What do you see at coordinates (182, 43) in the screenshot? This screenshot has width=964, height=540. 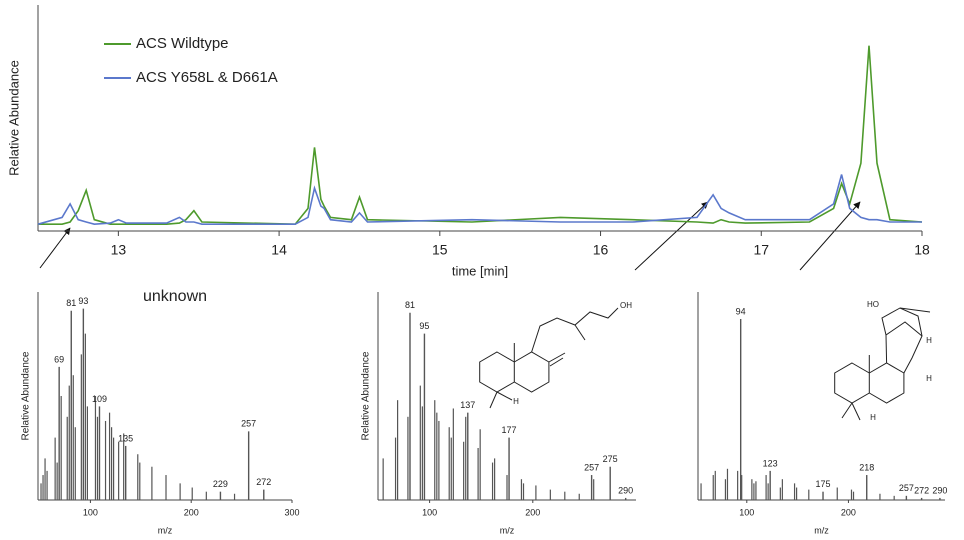 I see `legend-label: ACS Wildtype` at bounding box center [182, 43].